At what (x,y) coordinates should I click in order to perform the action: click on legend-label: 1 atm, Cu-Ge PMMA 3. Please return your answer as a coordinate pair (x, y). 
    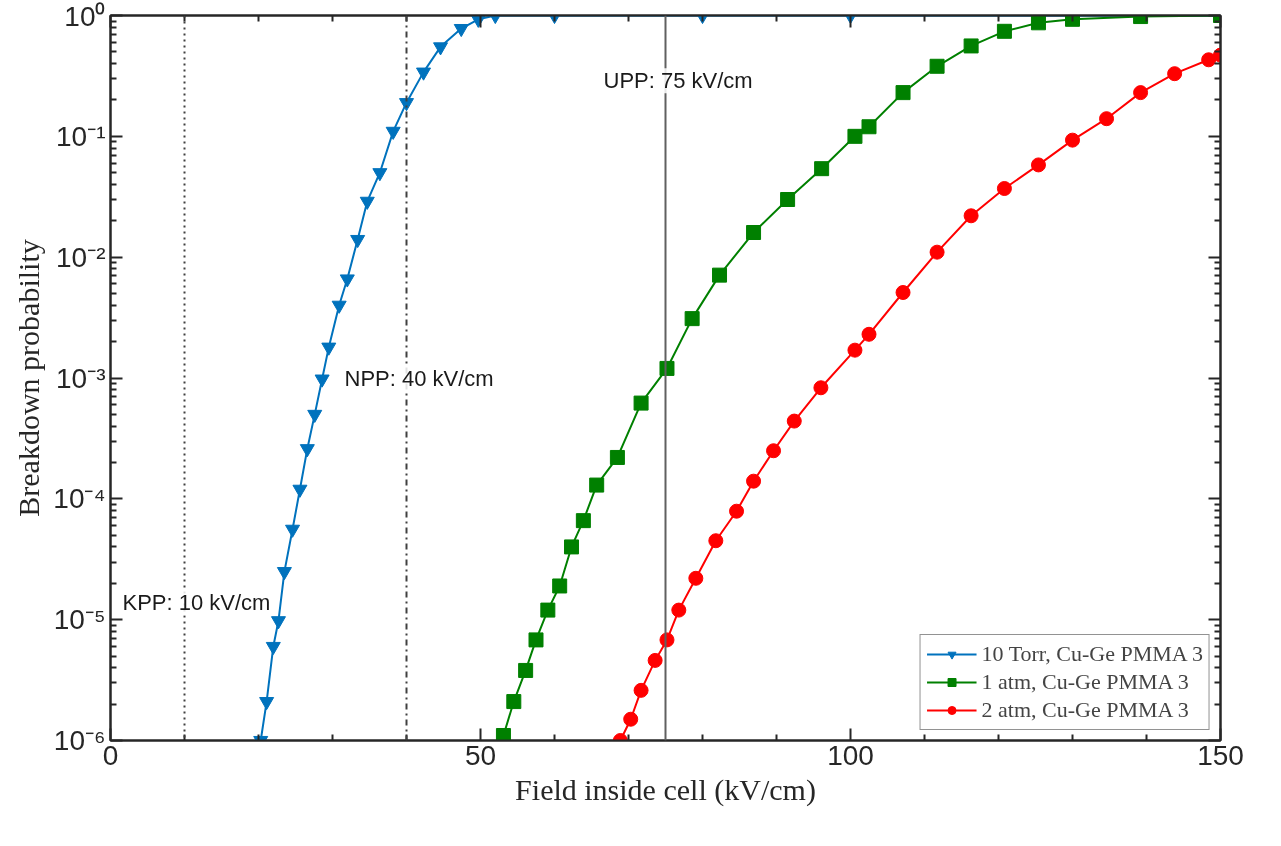
    Looking at the image, I should click on (1085, 682).